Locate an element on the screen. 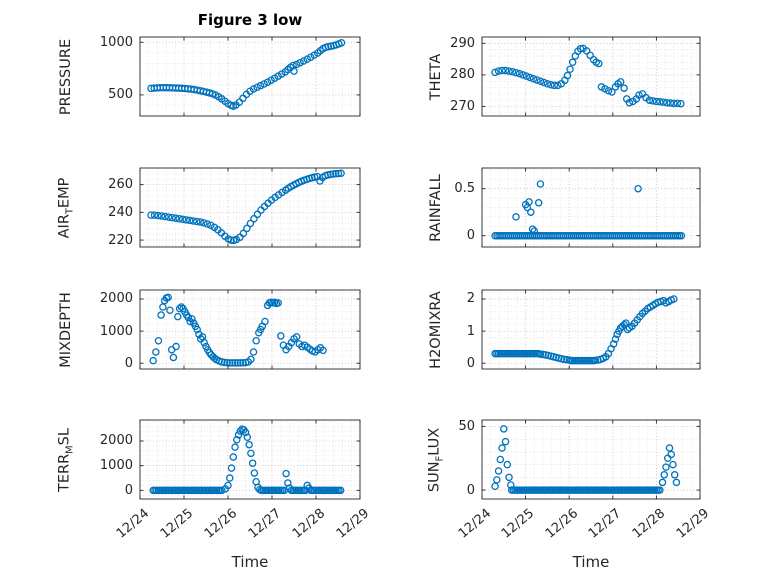 This screenshot has height=583, width=778. plot-area-rainfall is located at coordinates (591, 207).